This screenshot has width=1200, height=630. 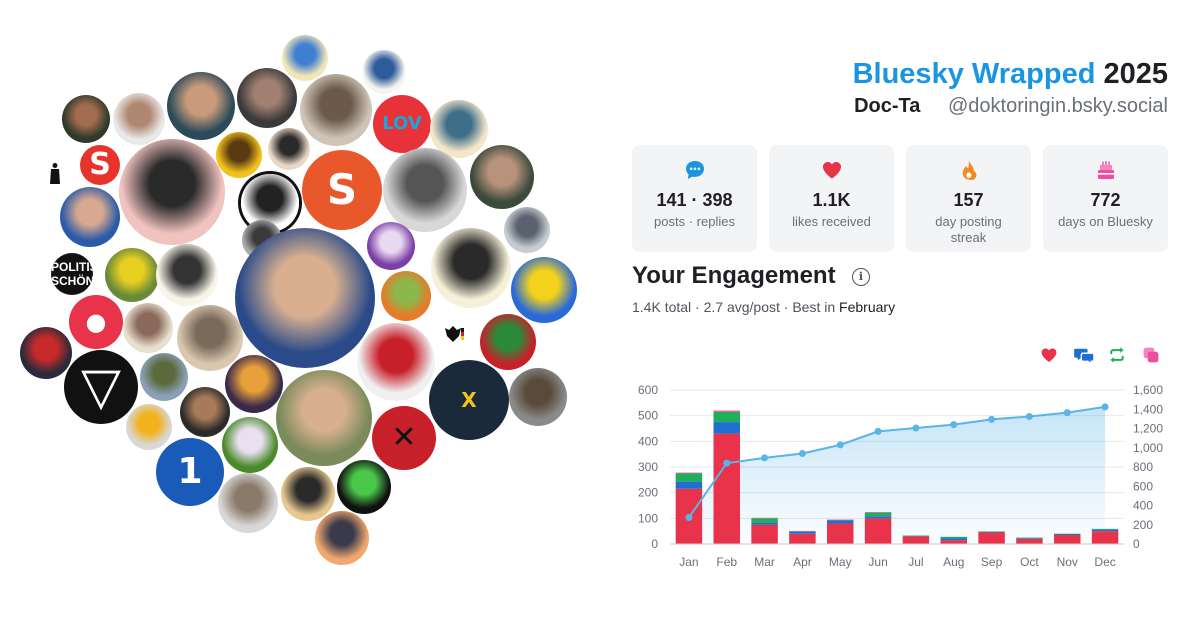 What do you see at coordinates (289, 149) in the screenshot?
I see `avatar-asian-woman` at bounding box center [289, 149].